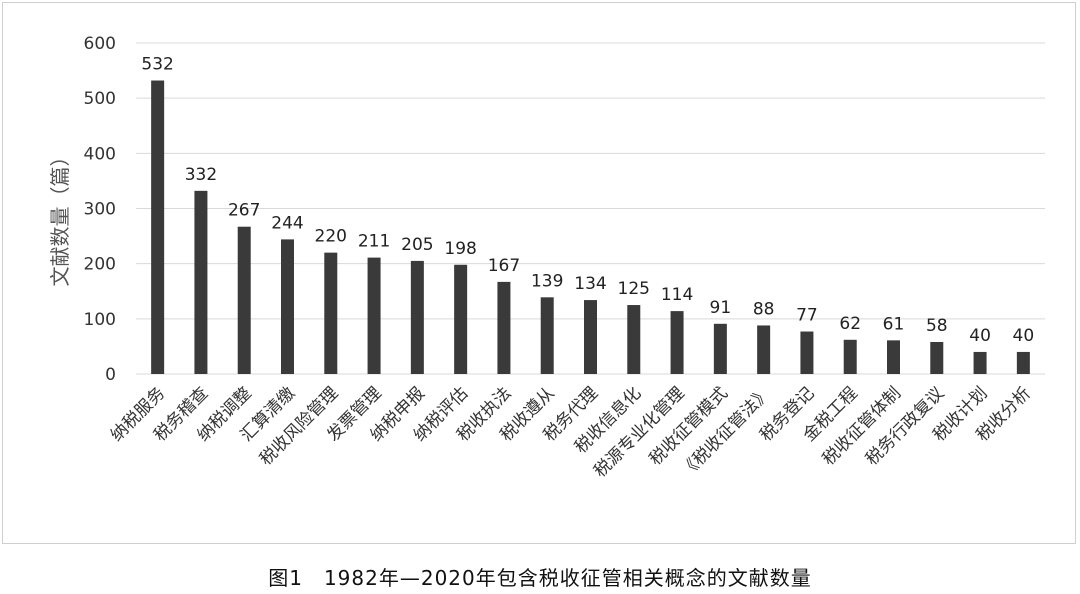 The height and width of the screenshot is (594, 1080). I want to click on data-label: 58, so click(937, 326).